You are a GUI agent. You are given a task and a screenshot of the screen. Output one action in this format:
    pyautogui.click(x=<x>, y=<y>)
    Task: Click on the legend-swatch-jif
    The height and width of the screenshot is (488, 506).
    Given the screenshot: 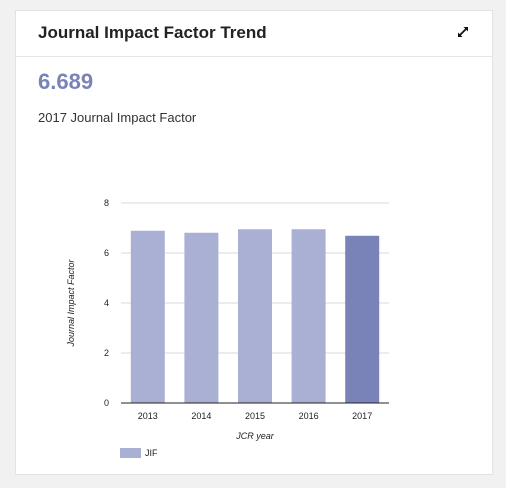 What is the action you would take?
    pyautogui.click(x=130, y=453)
    